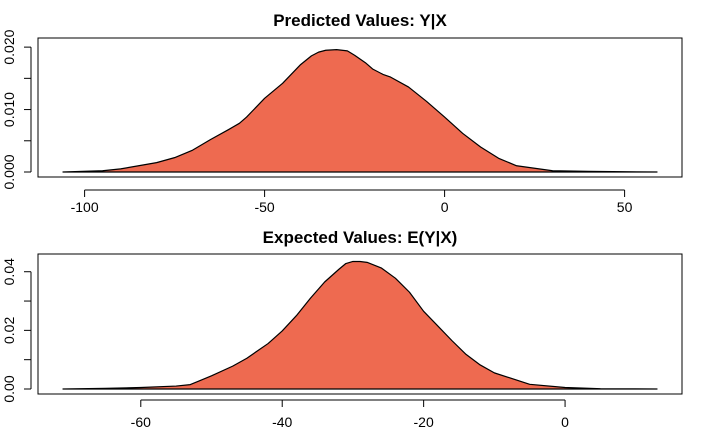  What do you see at coordinates (360, 237) in the screenshot?
I see `expected-values-title: Expected Values: E(Y|X)` at bounding box center [360, 237].